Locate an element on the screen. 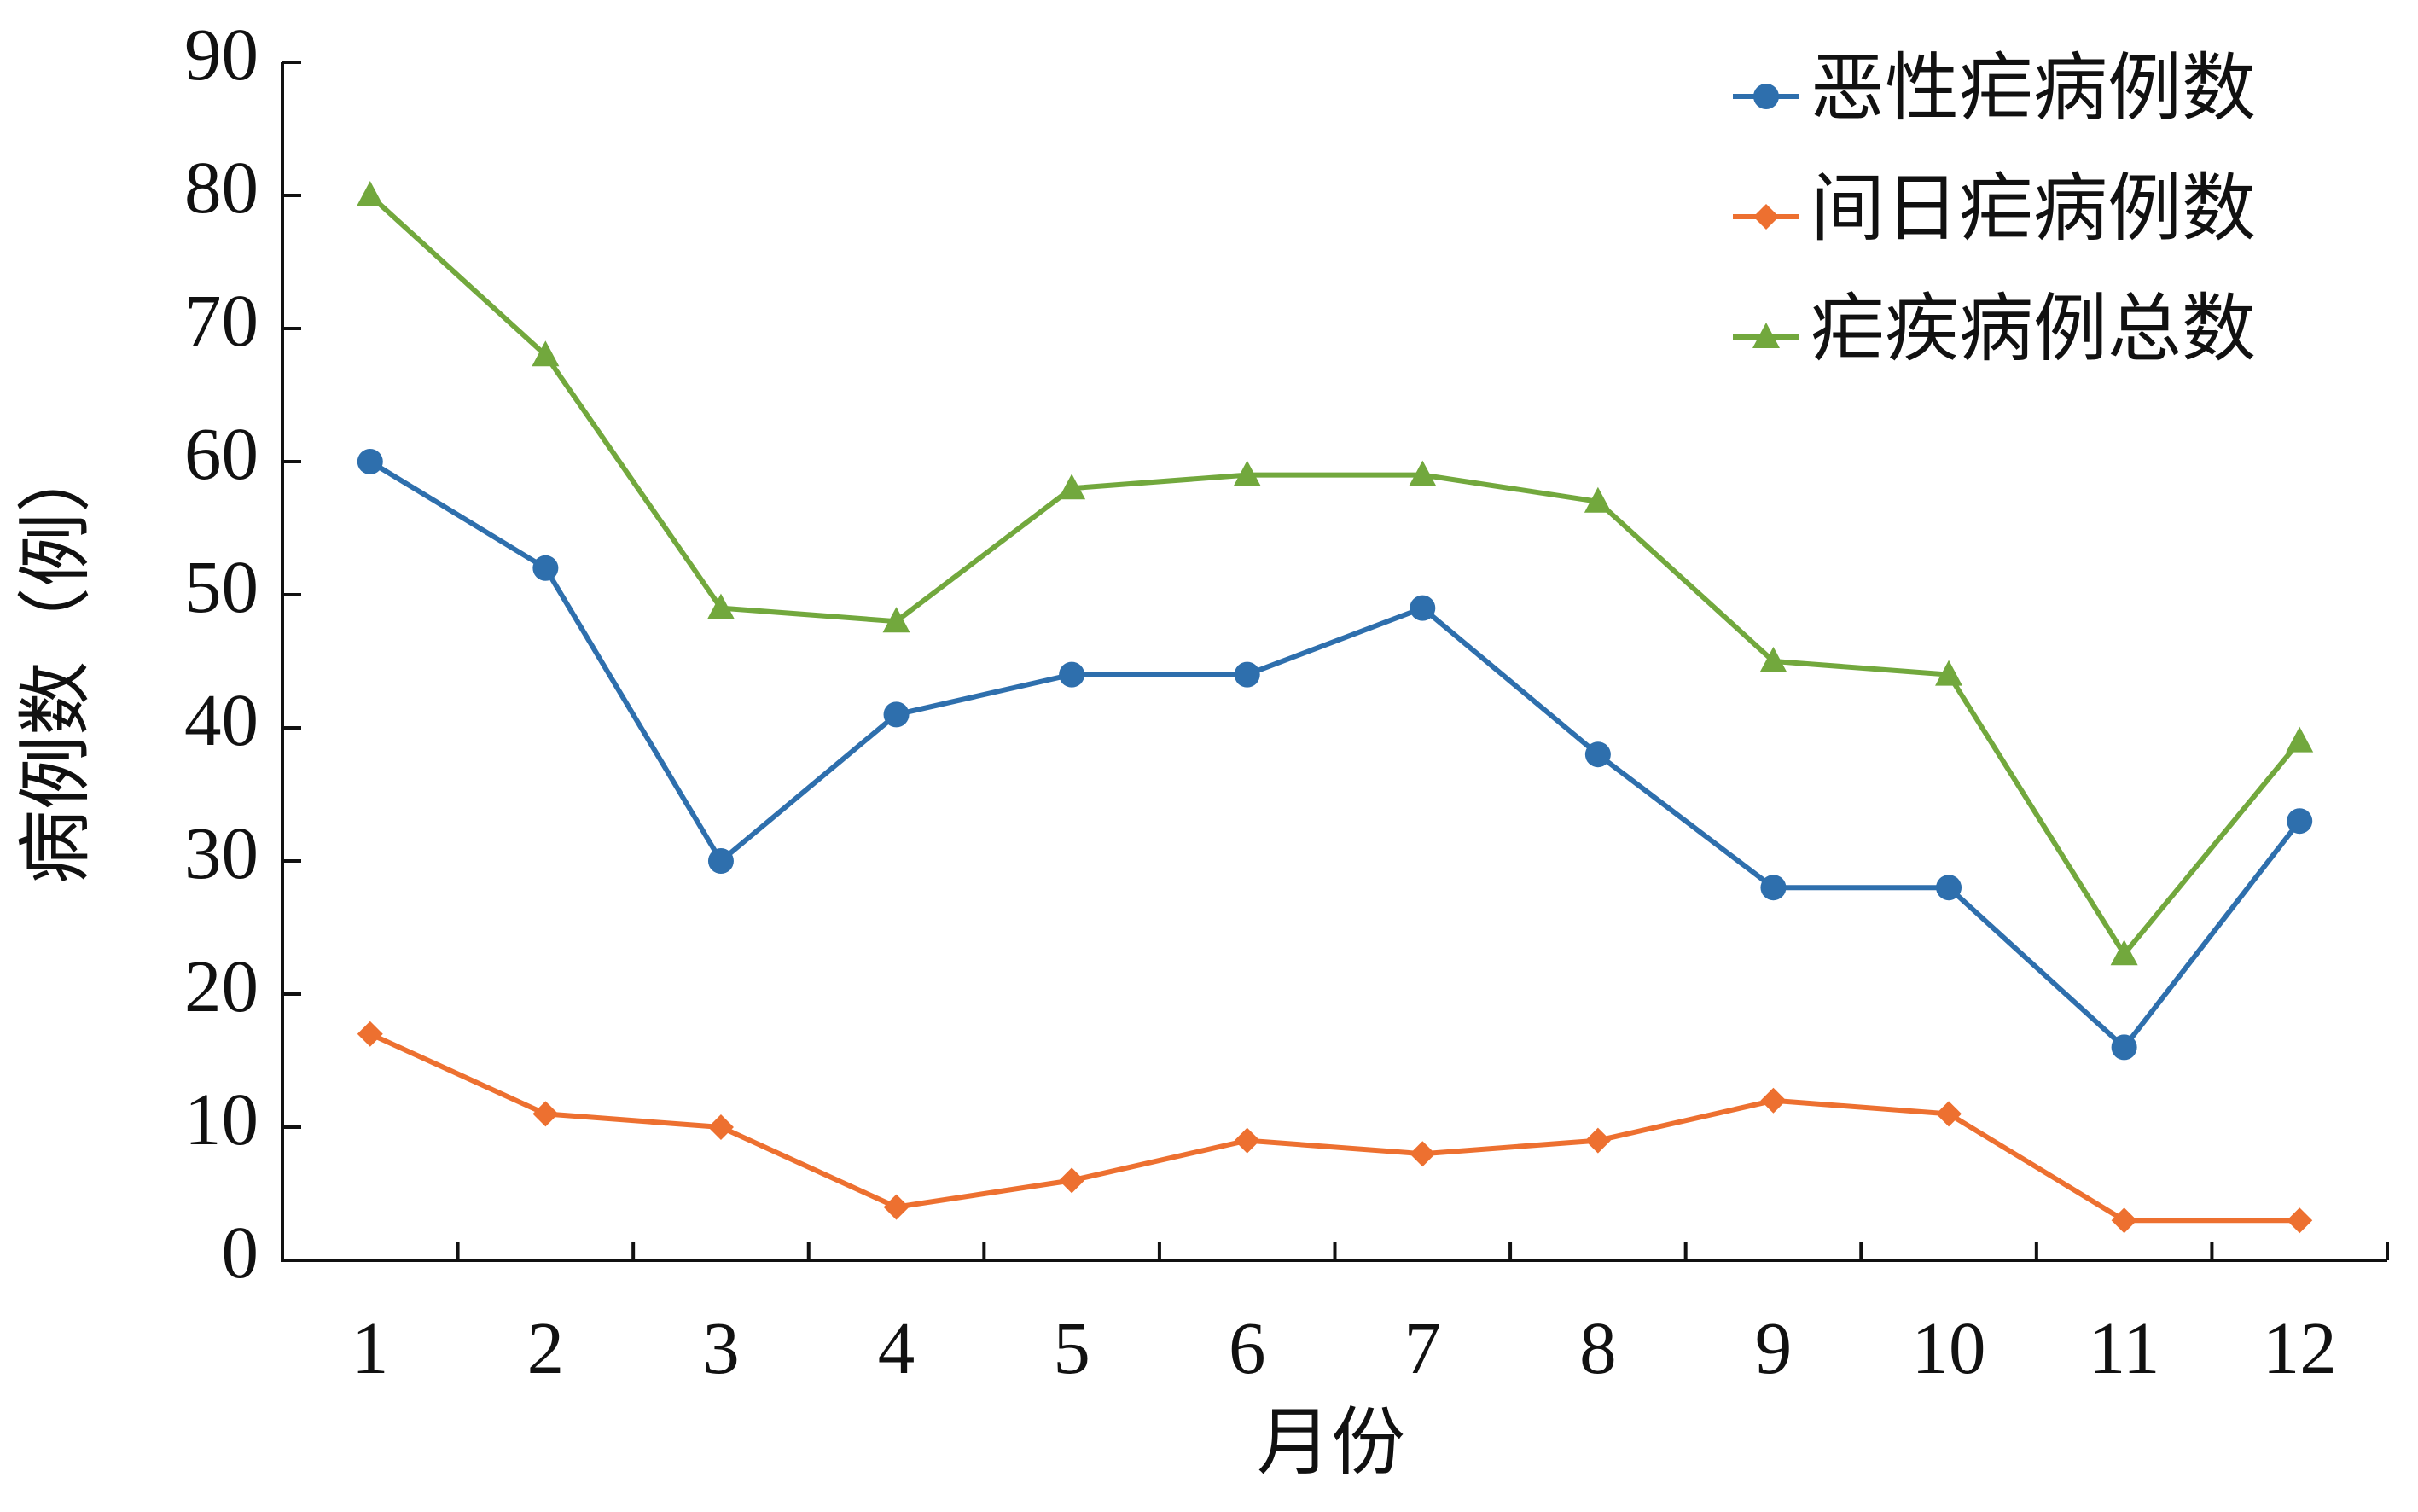 Image resolution: width=2418 pixels, height=1512 pixels. x-tick-label: 1 is located at coordinates (370, 1347).